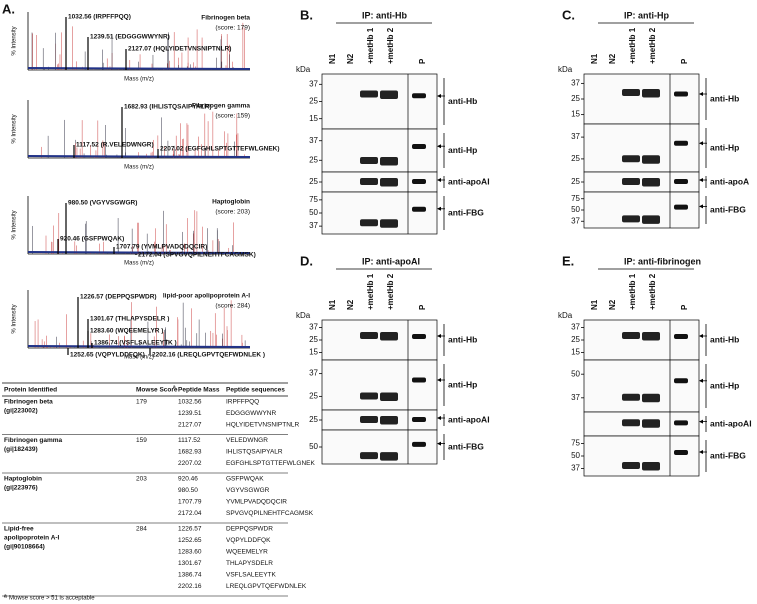  Describe the element at coordinates (270, 513) in the screenshot. I see `table-sequence: SPVGVQPILNEHTFCAGMSK` at that location.